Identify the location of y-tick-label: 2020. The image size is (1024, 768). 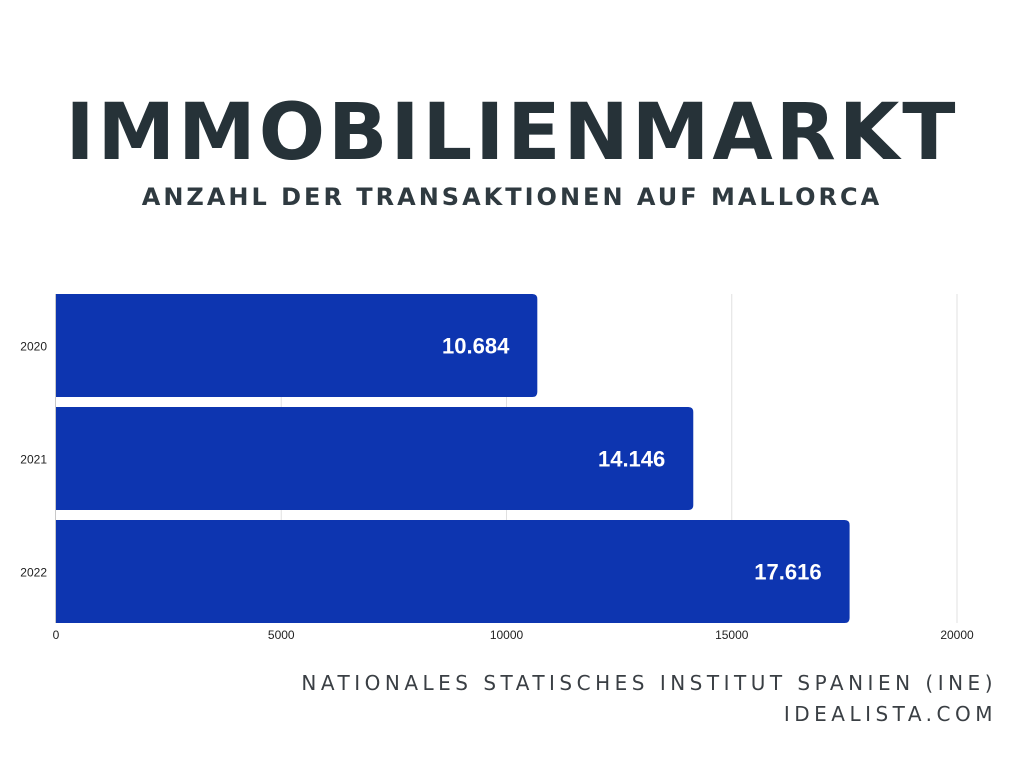
(33, 347).